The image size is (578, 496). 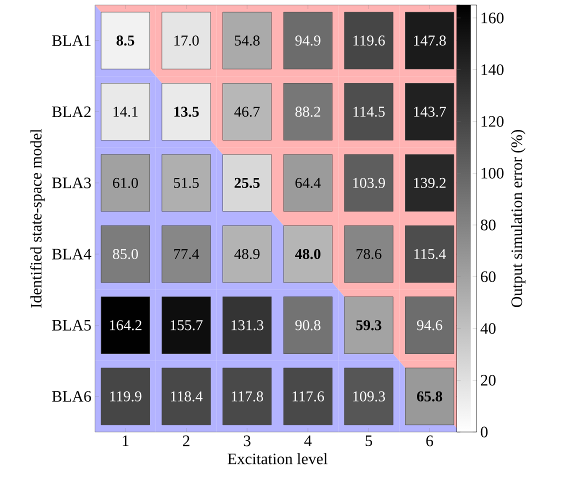 I want to click on data-label: 119.9, so click(x=126, y=396).